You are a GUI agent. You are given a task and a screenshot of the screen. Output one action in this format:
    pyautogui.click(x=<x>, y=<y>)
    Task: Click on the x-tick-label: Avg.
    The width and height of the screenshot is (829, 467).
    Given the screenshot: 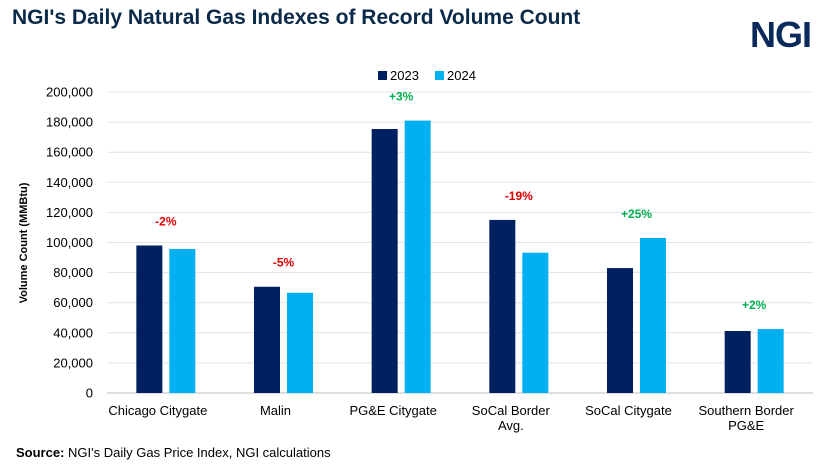 What is the action you would take?
    pyautogui.click(x=511, y=425)
    